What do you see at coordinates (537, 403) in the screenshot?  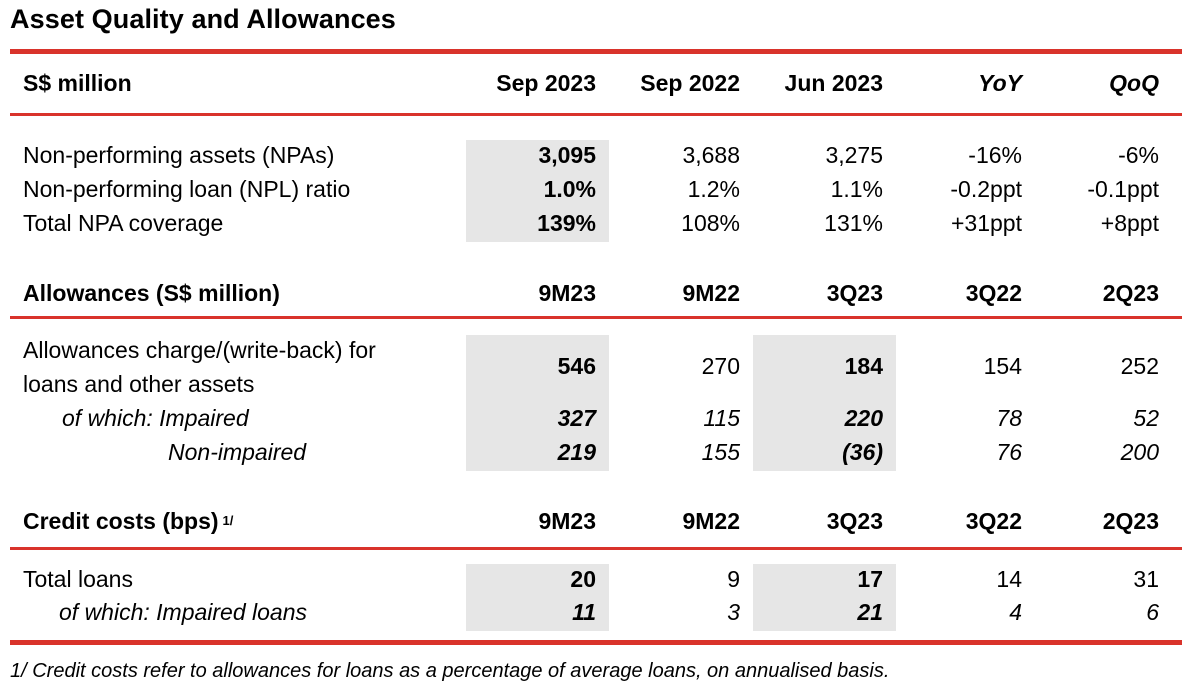 I see `allowances-highlight-9m23` at bounding box center [537, 403].